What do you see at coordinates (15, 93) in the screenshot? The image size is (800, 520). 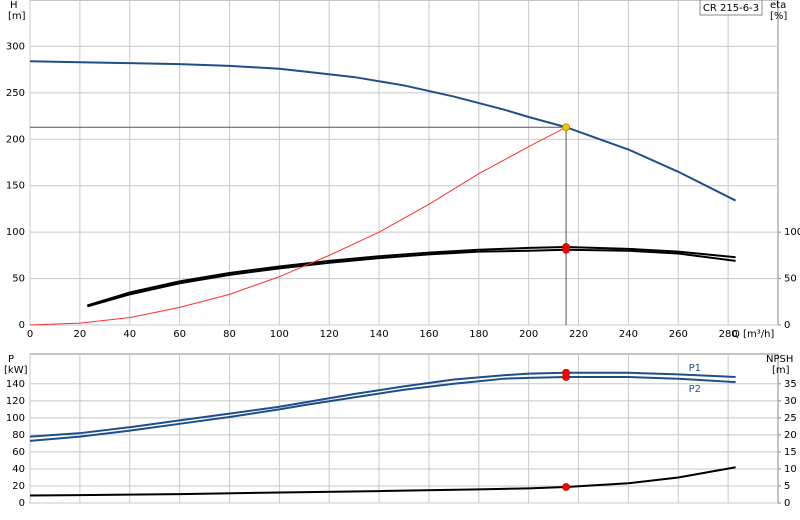 I see `y-tick-label: 250` at bounding box center [15, 93].